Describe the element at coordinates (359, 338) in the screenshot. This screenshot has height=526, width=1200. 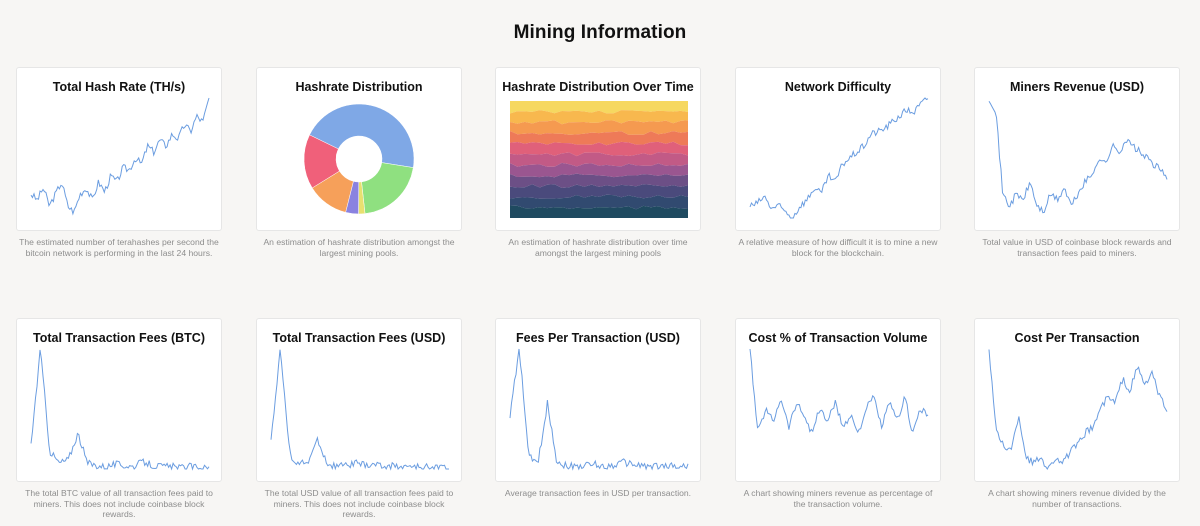
I see `card-title: Total Transaction Fees (USD)` at that location.